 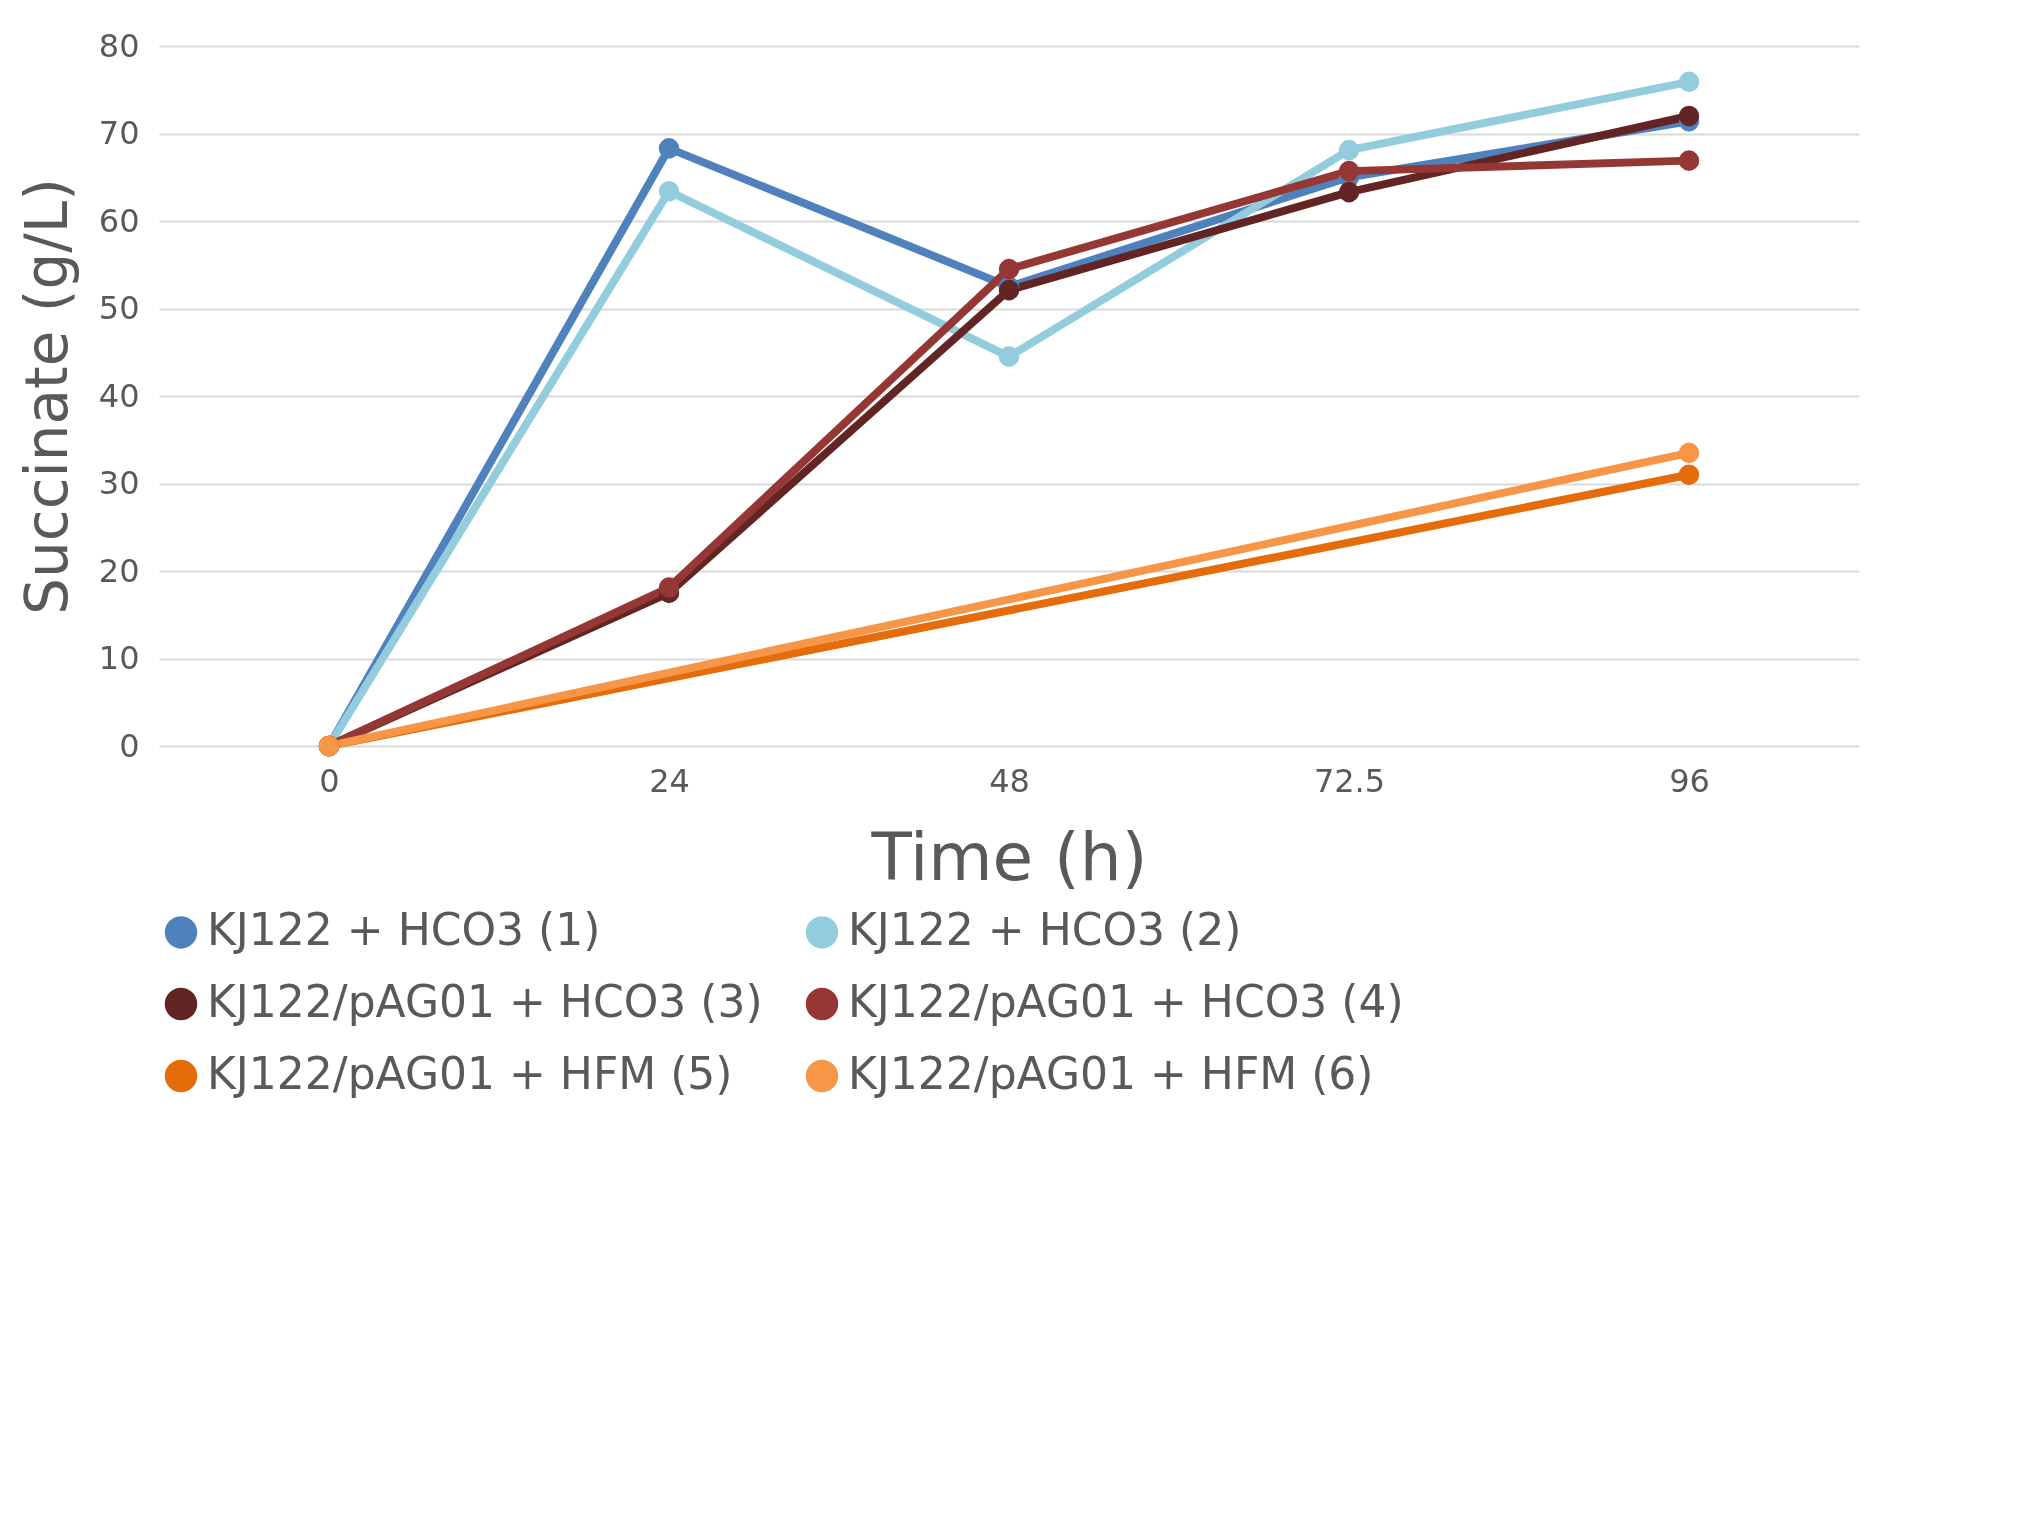 What do you see at coordinates (1045, 930) in the screenshot?
I see `legend-label: KJ122 + HCO3 (2)` at bounding box center [1045, 930].